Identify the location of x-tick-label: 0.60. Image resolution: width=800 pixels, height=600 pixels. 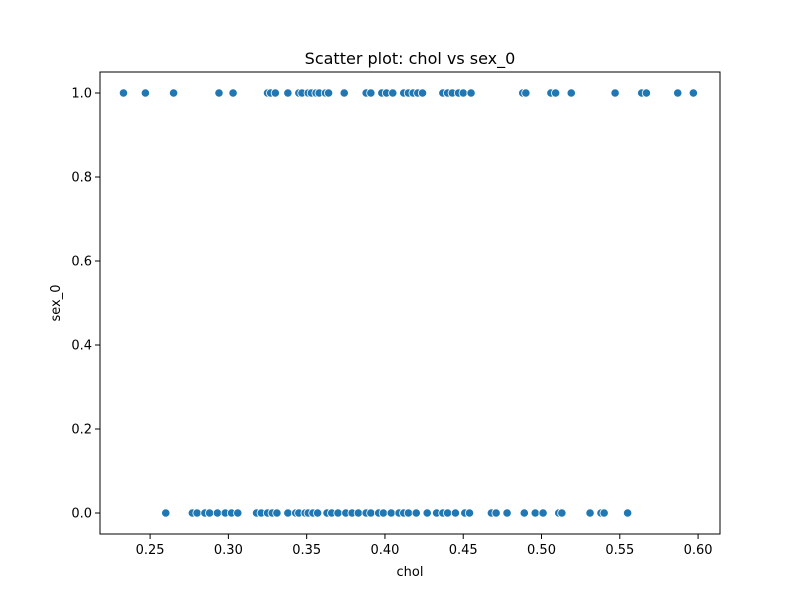
(698, 550).